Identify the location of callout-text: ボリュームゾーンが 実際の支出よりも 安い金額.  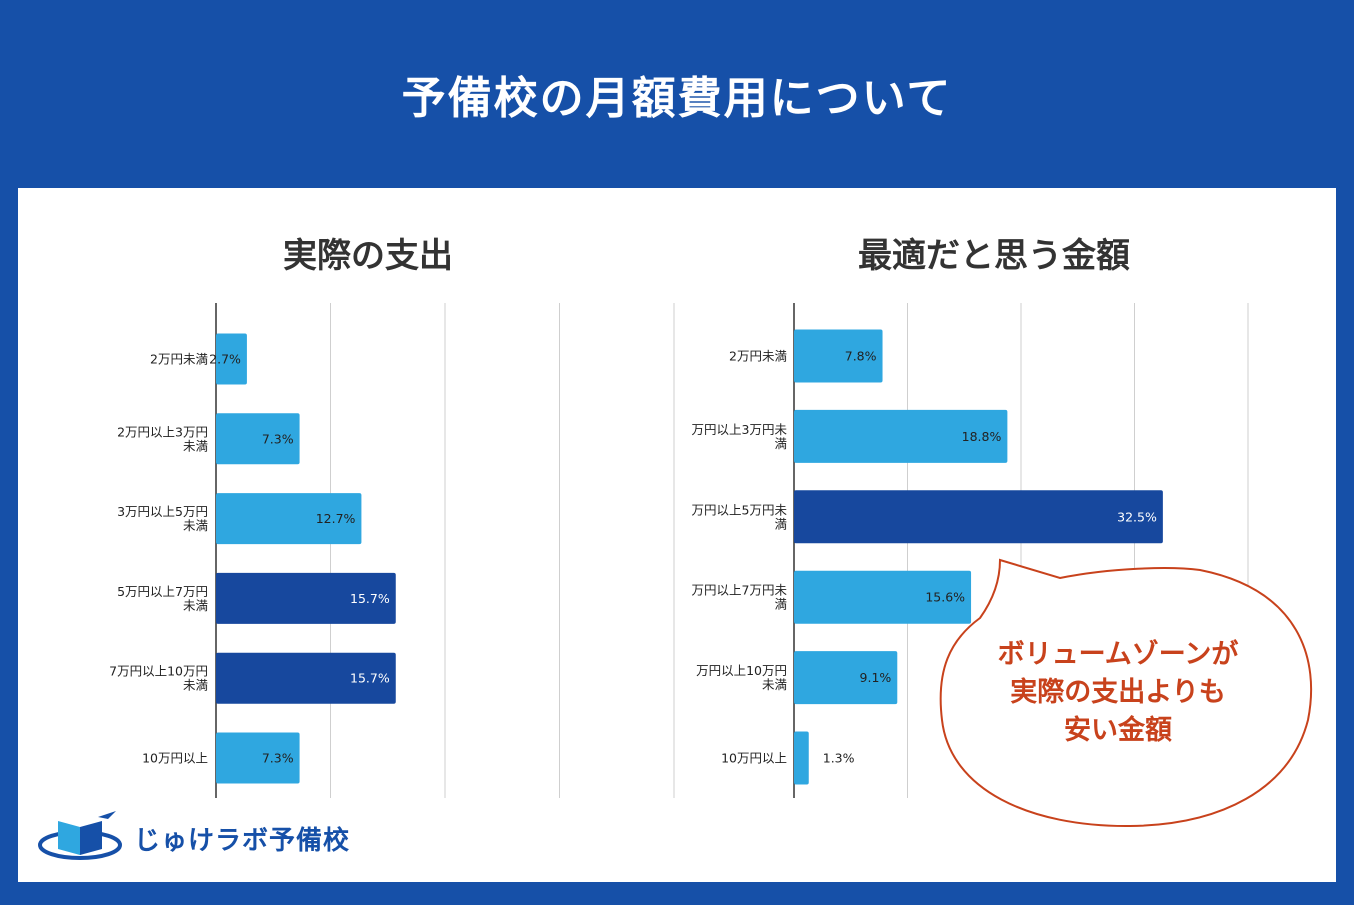
(1118, 693).